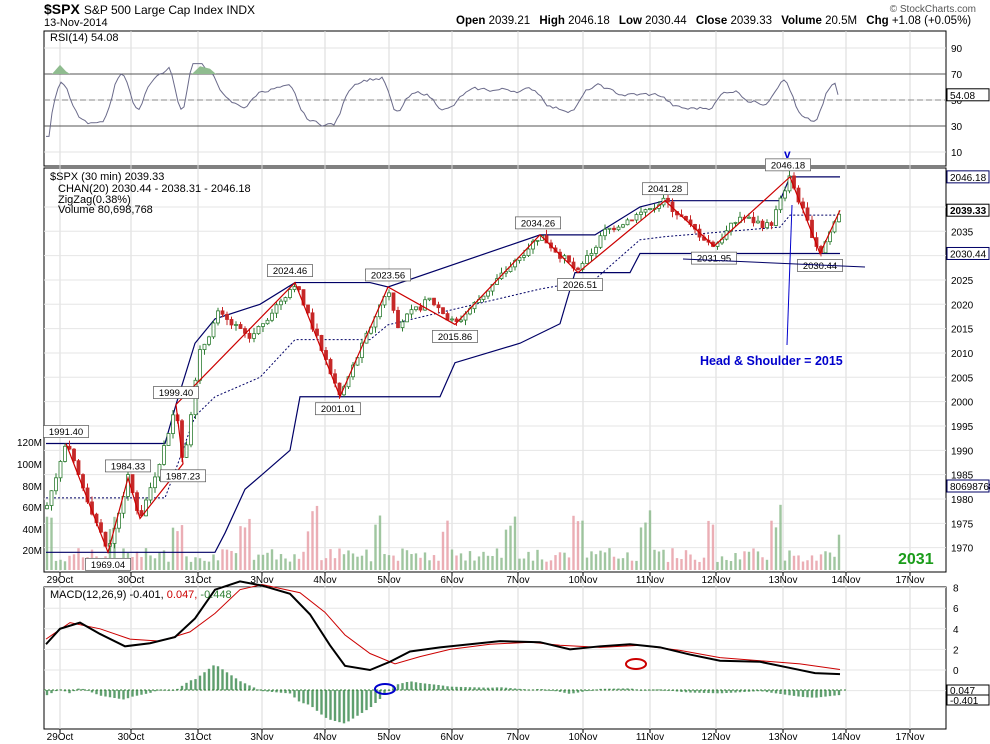 Image resolution: width=990 pixels, height=744 pixels. What do you see at coordinates (957, 127) in the screenshot?
I see `rsi-tick-label: 30` at bounding box center [957, 127].